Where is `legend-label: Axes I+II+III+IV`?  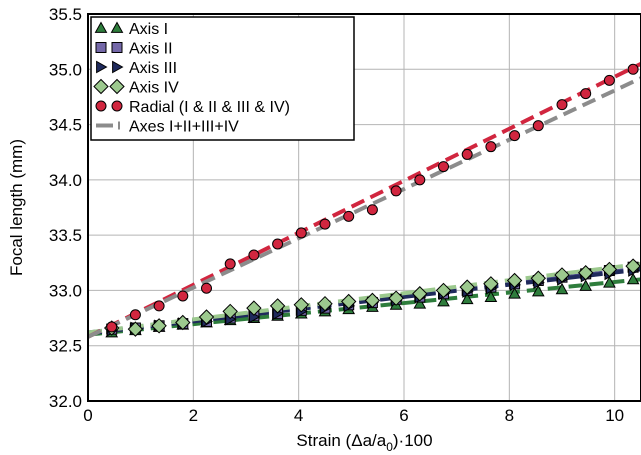
legend-label: Axes I+II+III+IV is located at coordinates (184, 127).